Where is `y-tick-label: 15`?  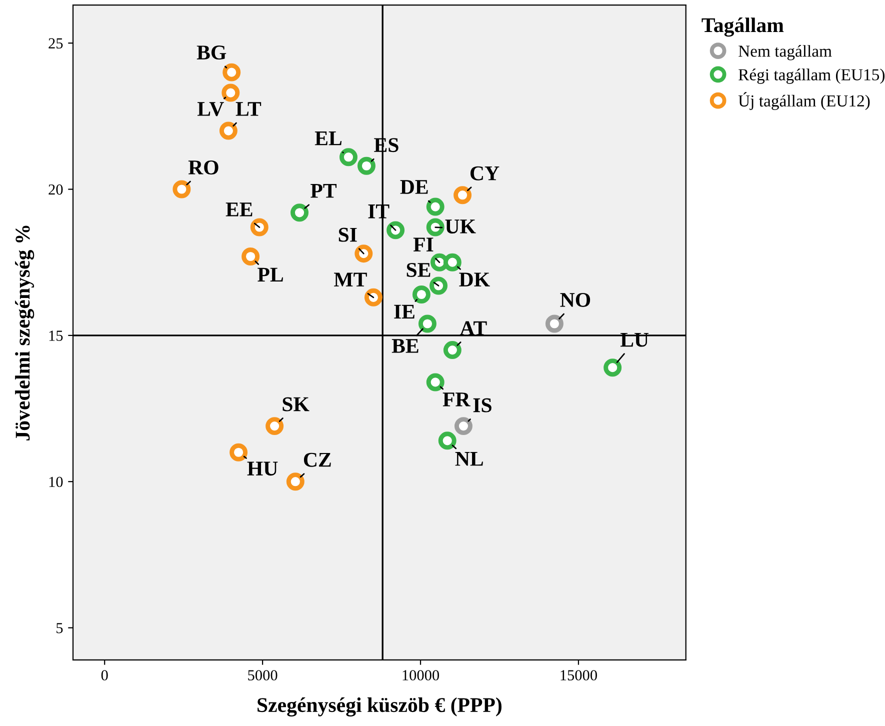 y-tick-label: 15 is located at coordinates (56, 335).